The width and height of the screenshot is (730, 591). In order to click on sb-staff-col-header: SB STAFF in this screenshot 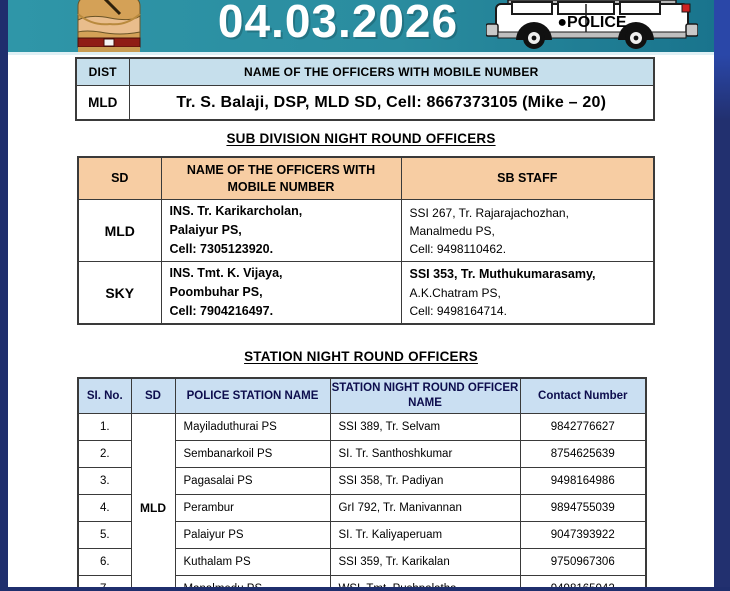, I will do `click(527, 178)`.